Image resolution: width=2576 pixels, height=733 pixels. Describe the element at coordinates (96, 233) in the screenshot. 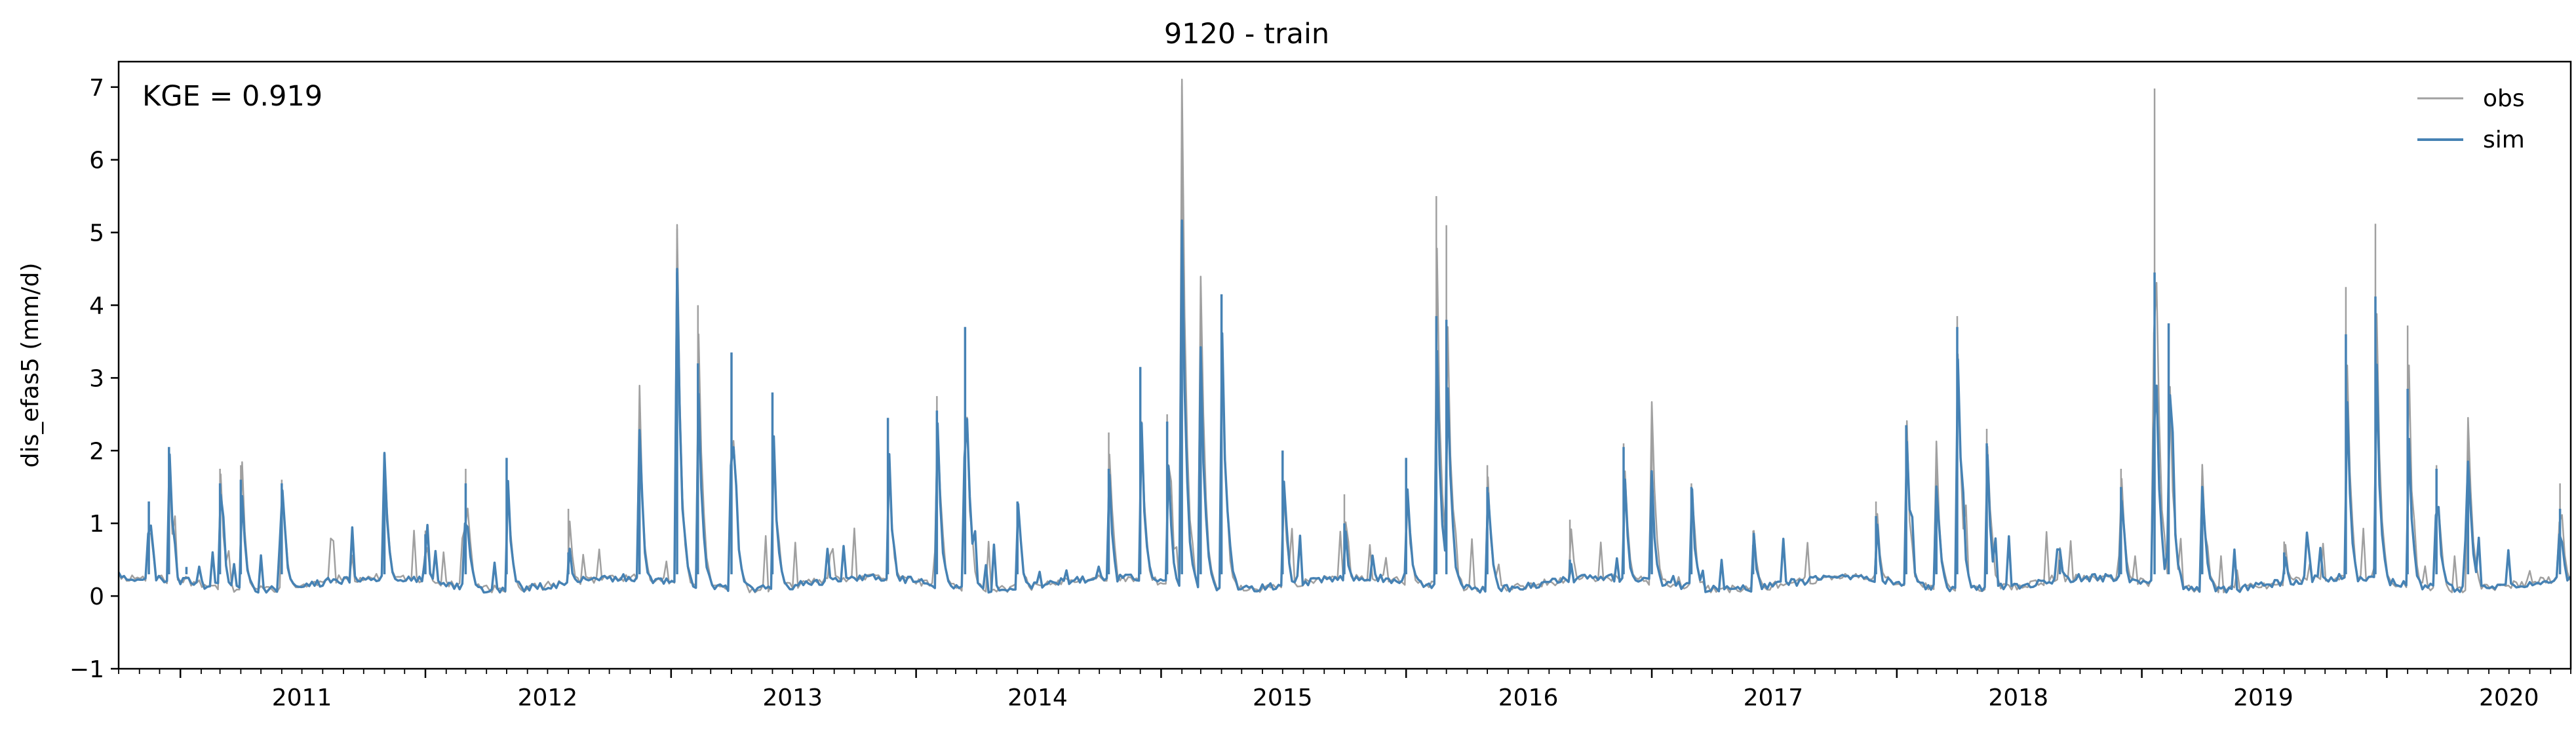

I see `y-tick-label: 5` at that location.